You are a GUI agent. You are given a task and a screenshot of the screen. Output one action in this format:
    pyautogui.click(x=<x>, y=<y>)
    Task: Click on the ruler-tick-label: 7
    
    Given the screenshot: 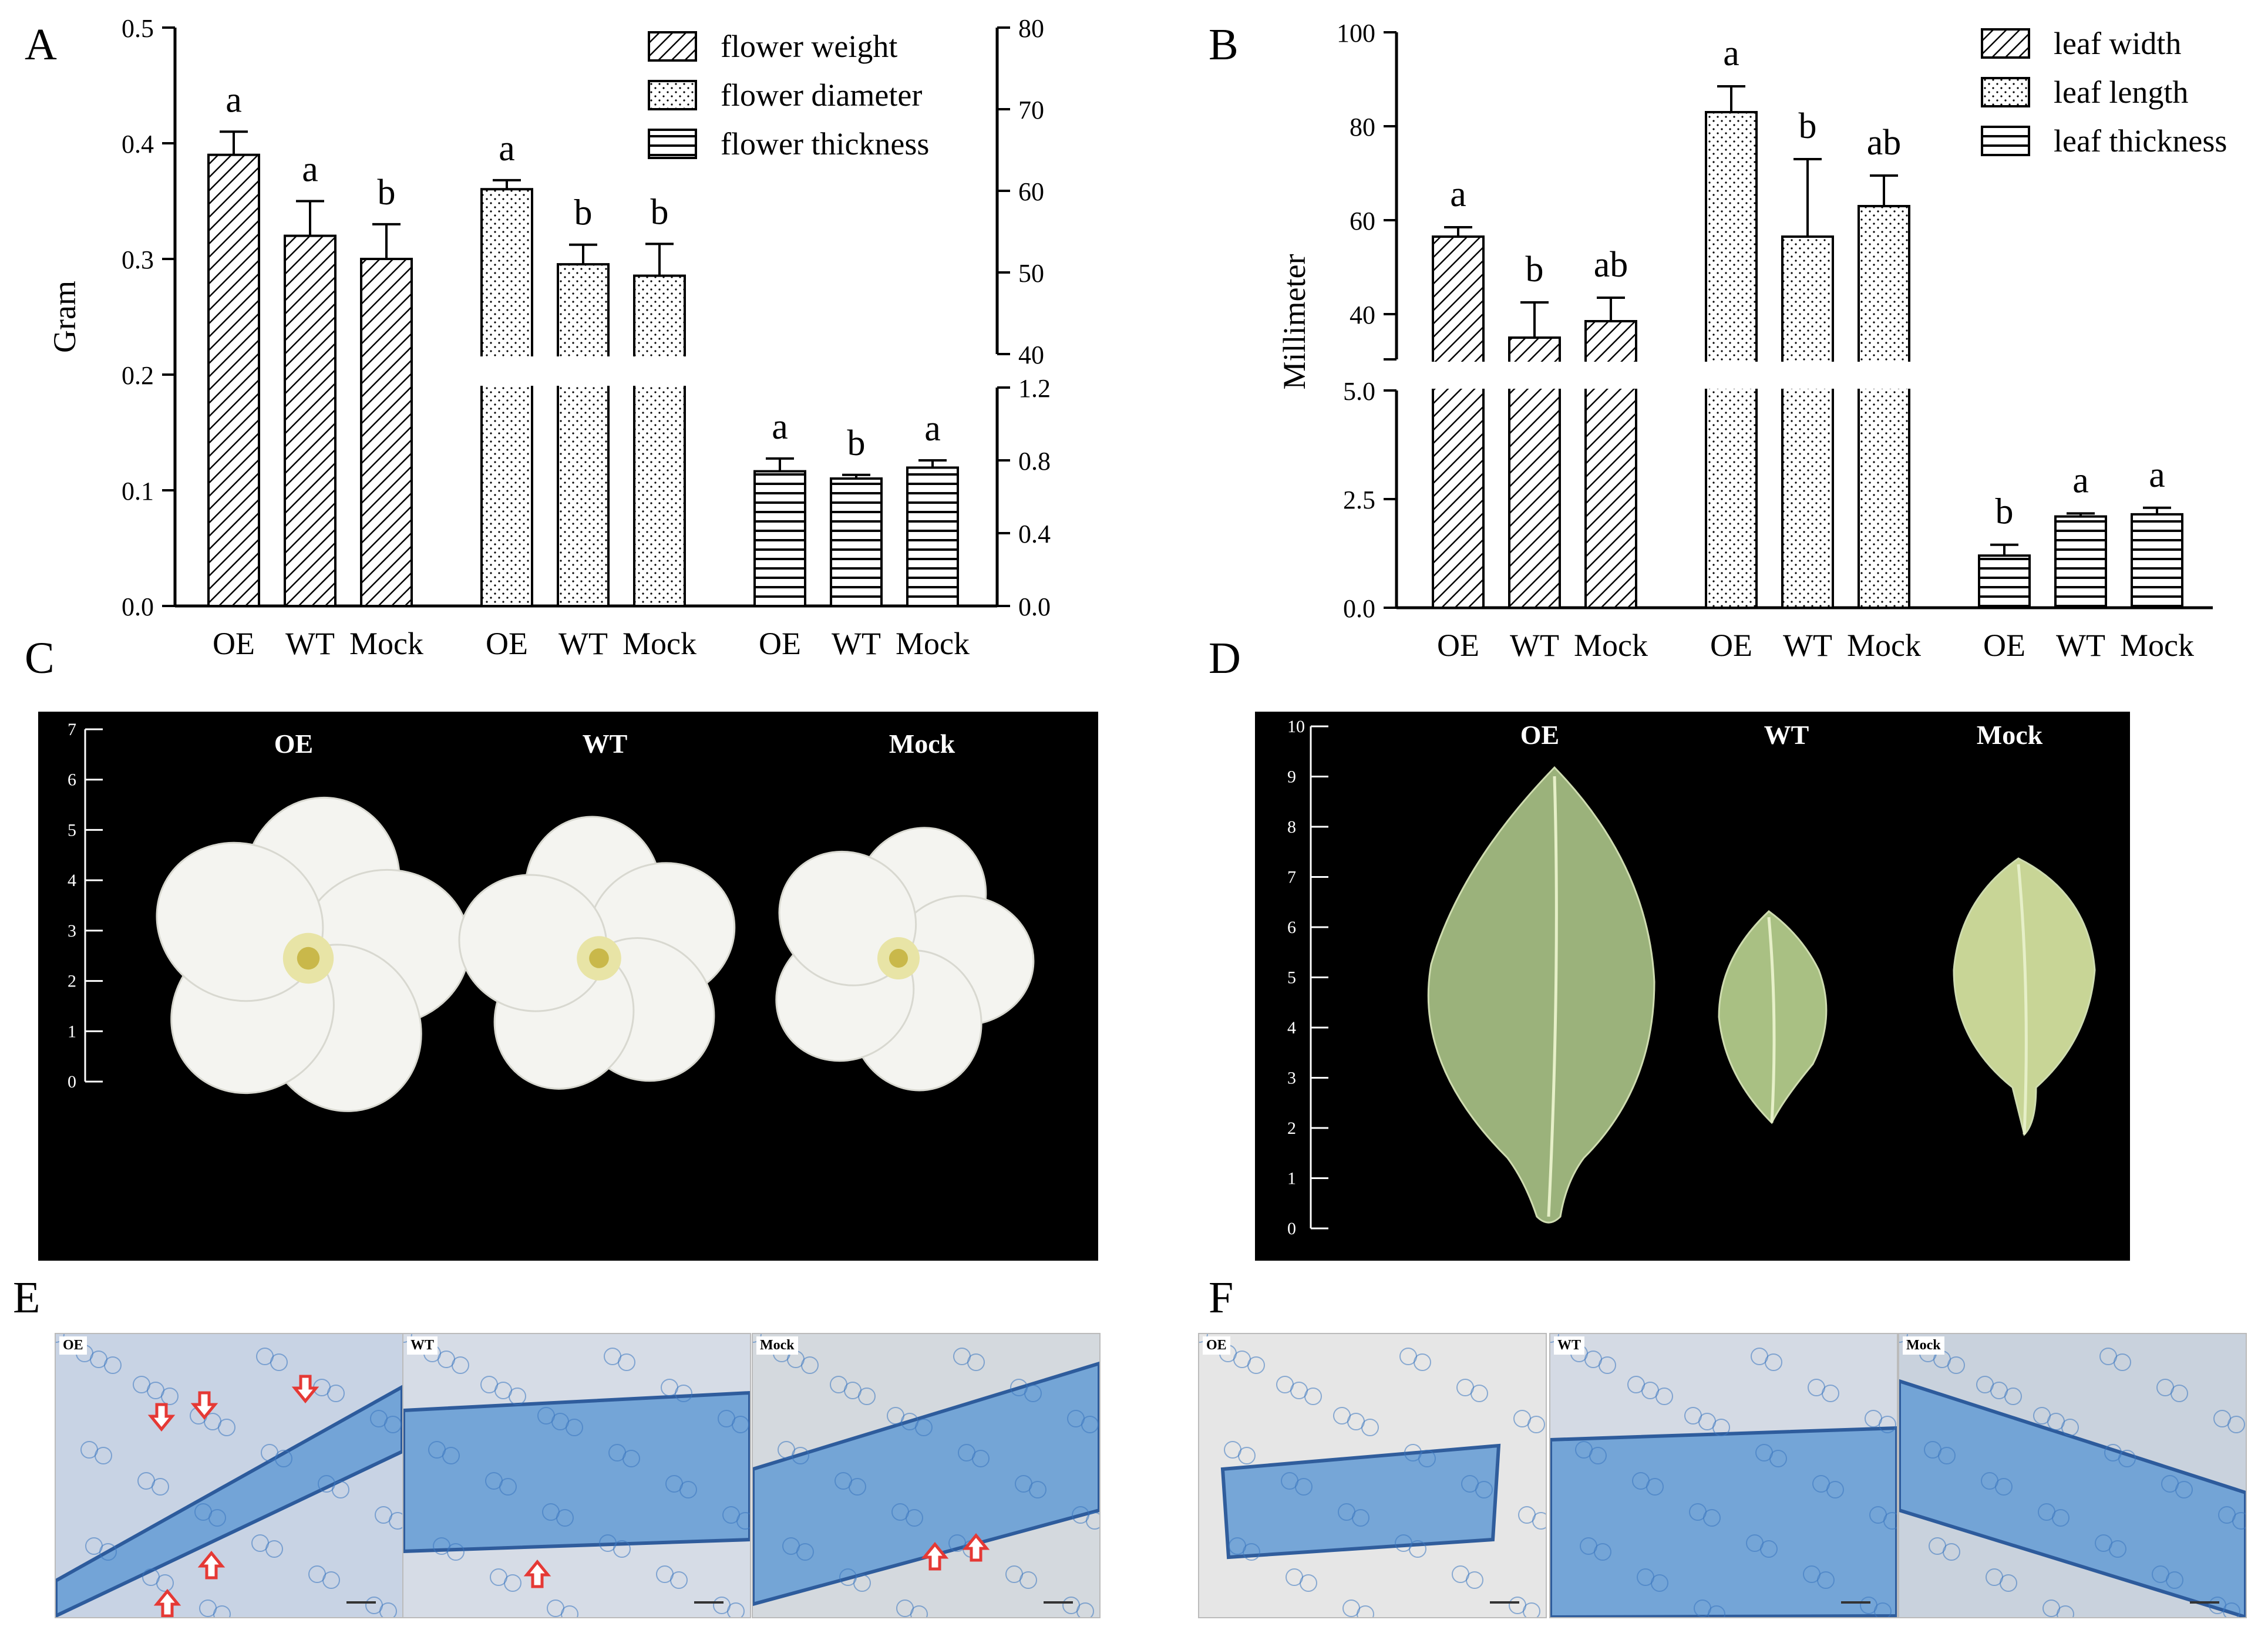 What is the action you would take?
    pyautogui.click(x=72, y=729)
    